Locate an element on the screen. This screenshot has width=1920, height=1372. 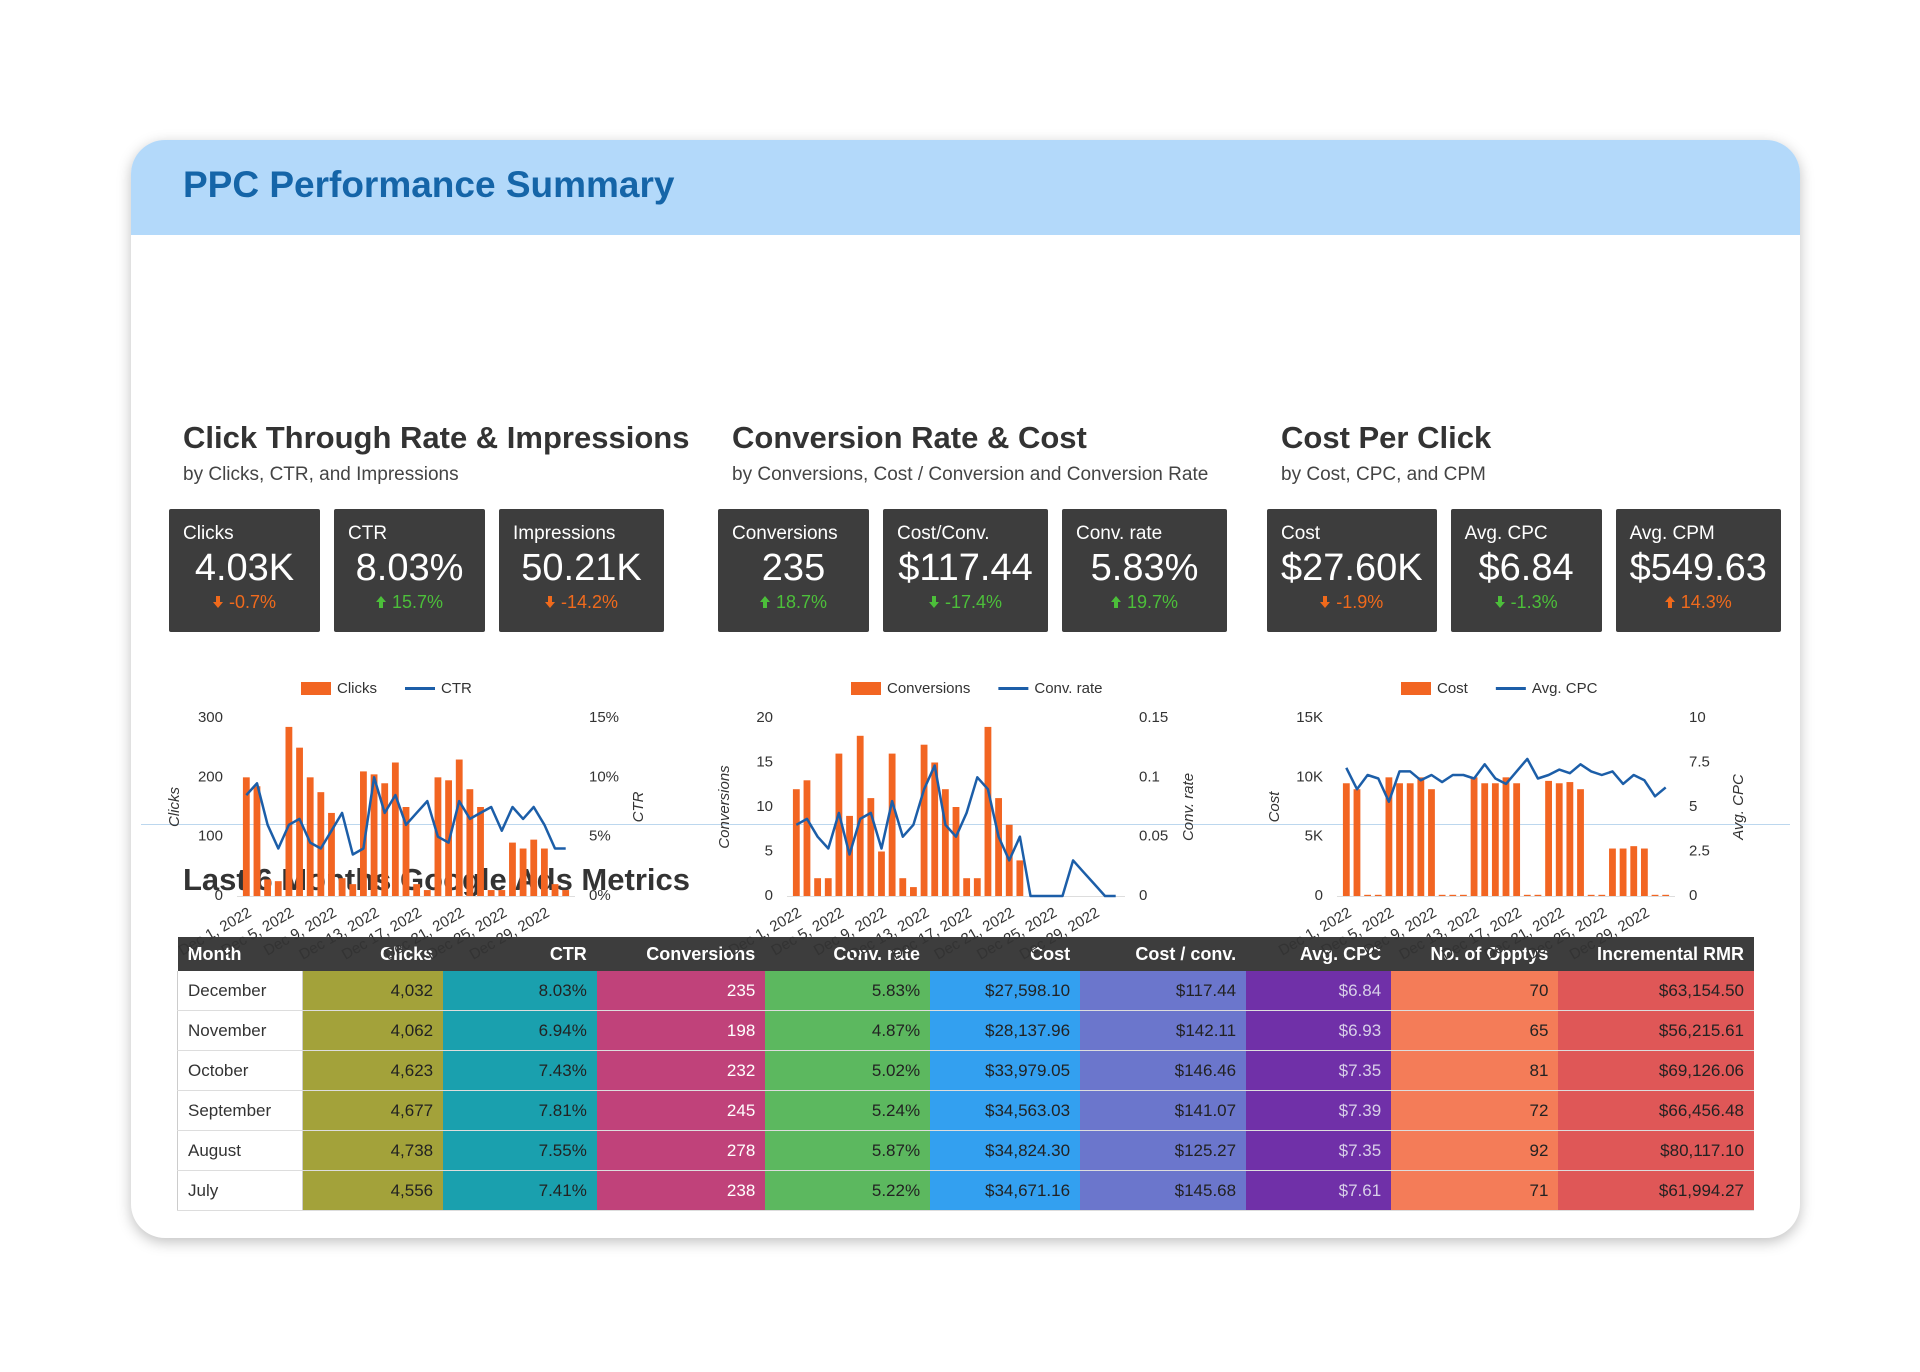
kpi-change-row: 15.7% is located at coordinates (409, 602).